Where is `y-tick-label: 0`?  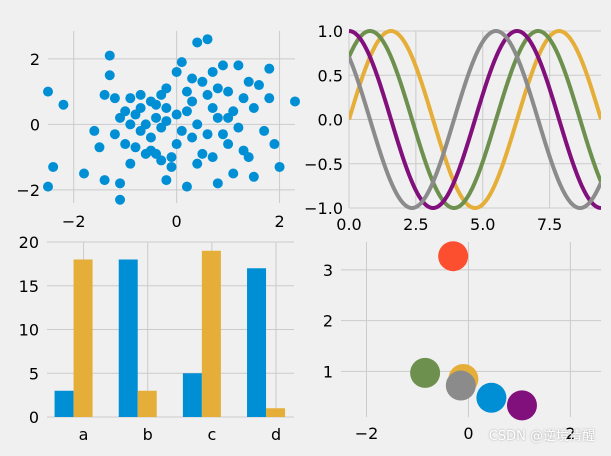 y-tick-label: 0 is located at coordinates (34, 417).